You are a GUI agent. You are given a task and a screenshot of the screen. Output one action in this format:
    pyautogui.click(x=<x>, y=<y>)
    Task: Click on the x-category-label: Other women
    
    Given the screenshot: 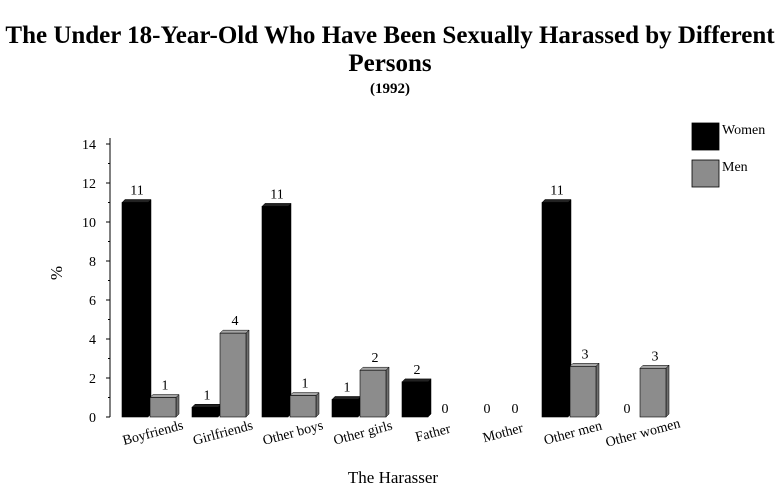 What is the action you would take?
    pyautogui.click(x=643, y=433)
    